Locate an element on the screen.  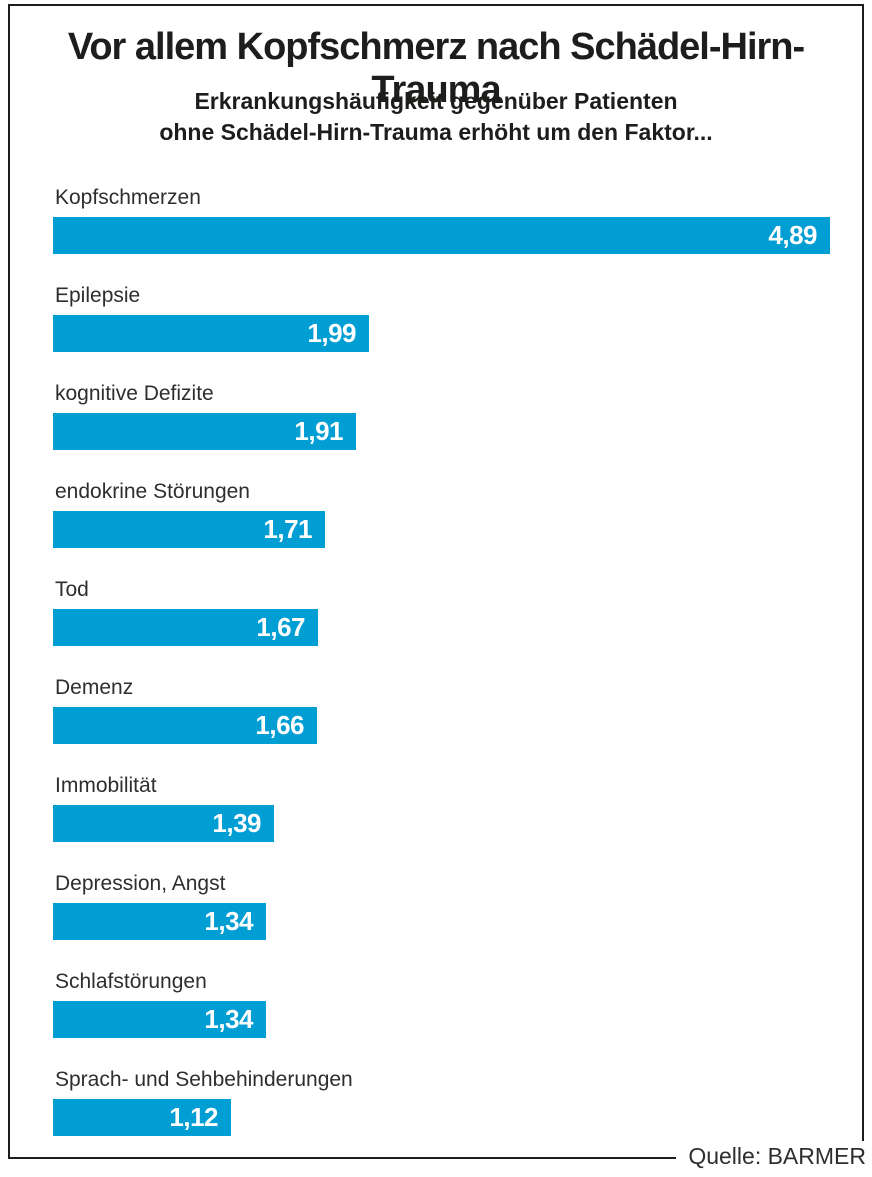
chart-row: Immobilität 1,39 is located at coordinates (448, 807).